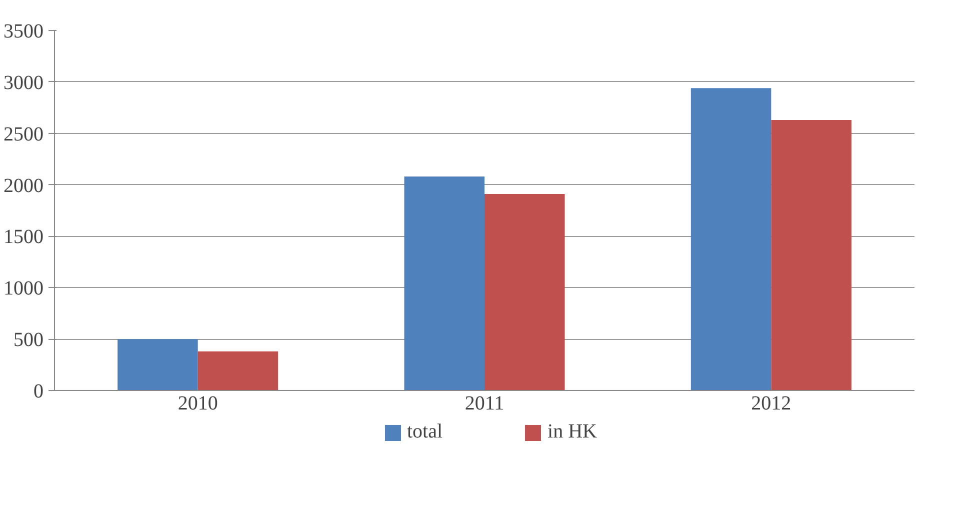  What do you see at coordinates (24, 31) in the screenshot?
I see `y-tick-label: 3500` at bounding box center [24, 31].